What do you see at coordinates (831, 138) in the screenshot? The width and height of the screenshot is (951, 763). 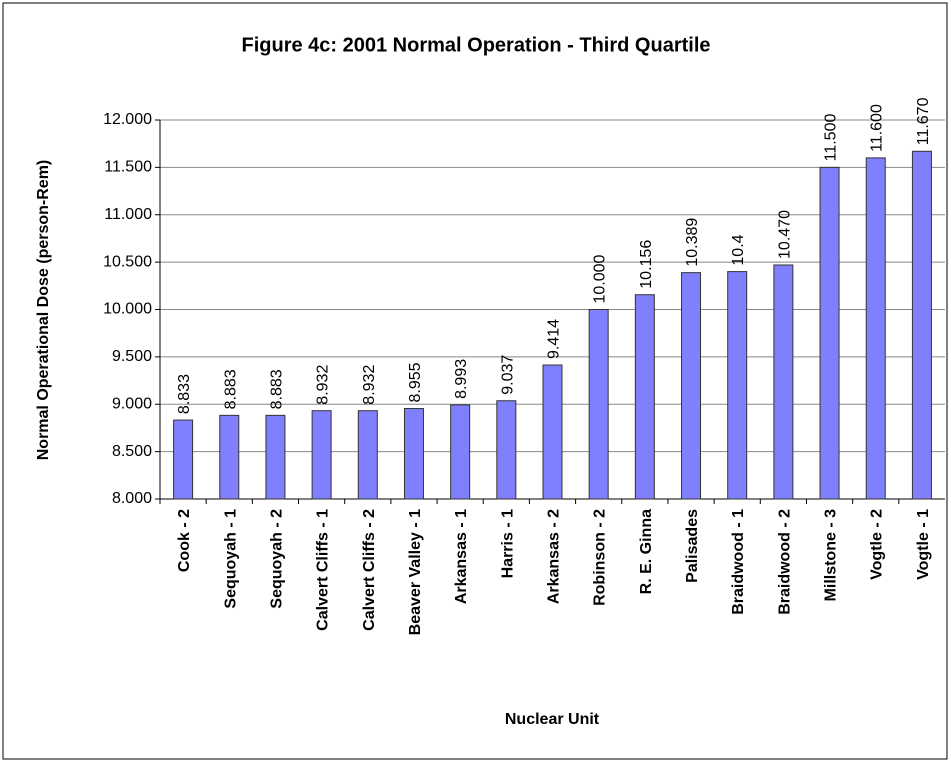 I see `data-label: 11.500` at bounding box center [831, 138].